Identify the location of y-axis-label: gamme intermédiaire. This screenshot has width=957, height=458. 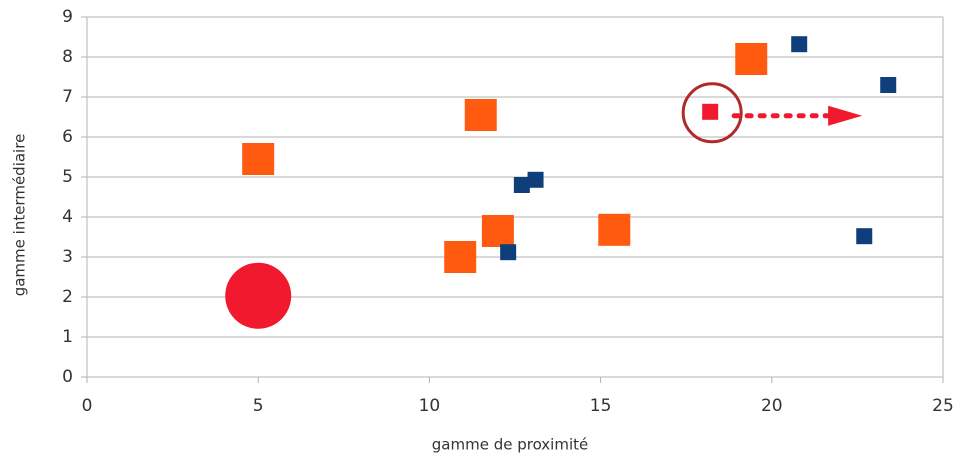
(20, 215).